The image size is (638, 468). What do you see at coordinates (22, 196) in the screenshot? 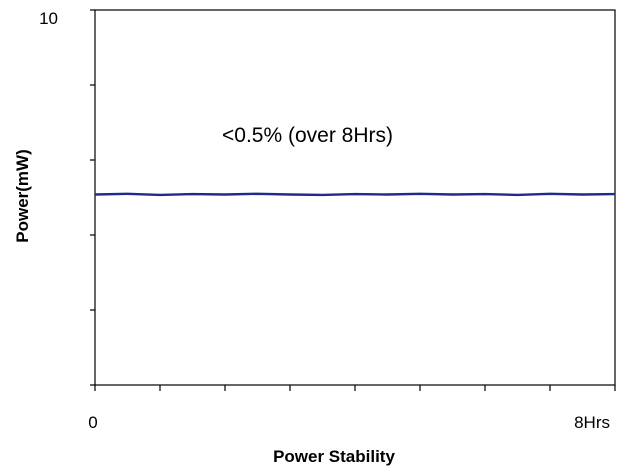
I see `y-axis-title: Power(mW)` at bounding box center [22, 196].